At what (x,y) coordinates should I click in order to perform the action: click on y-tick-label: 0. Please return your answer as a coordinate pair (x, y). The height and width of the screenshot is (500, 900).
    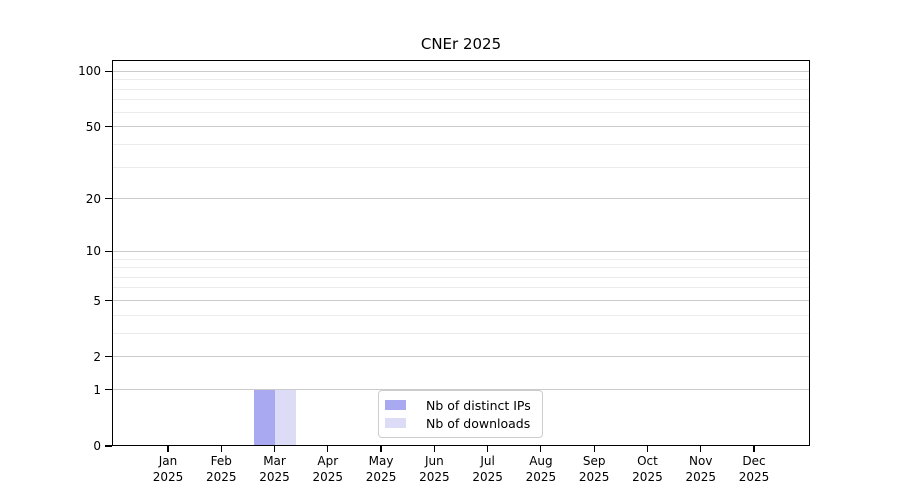
    Looking at the image, I should click on (97, 446).